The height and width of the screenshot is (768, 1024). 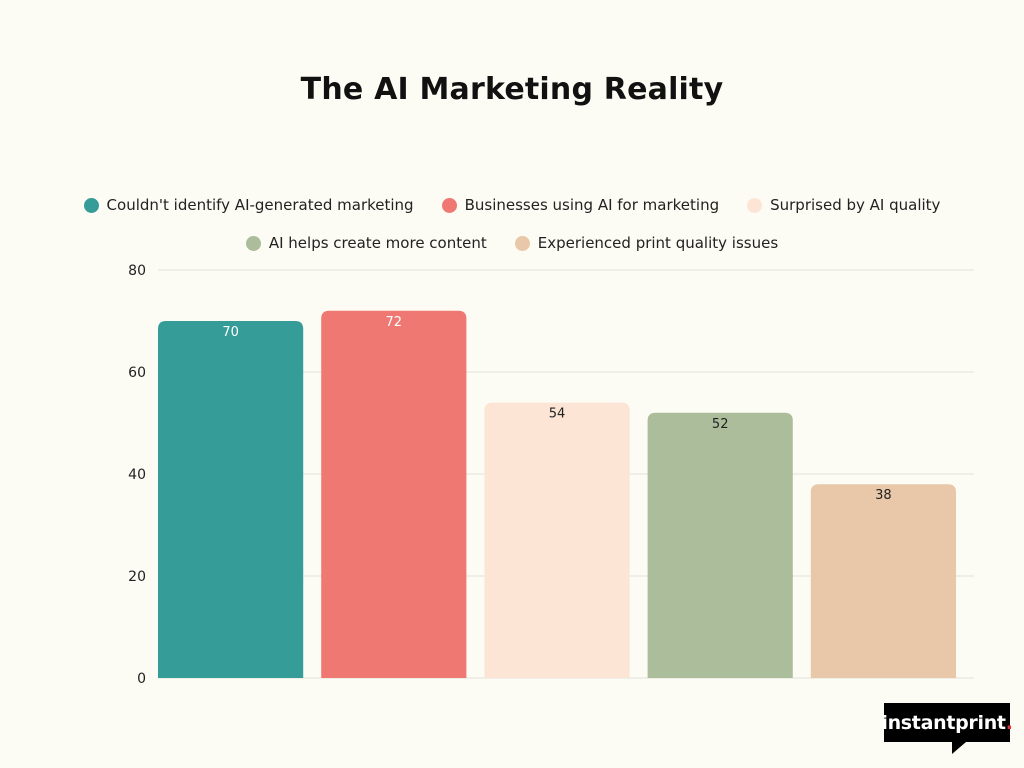 What do you see at coordinates (137, 373) in the screenshot?
I see `y-tick-label: 60` at bounding box center [137, 373].